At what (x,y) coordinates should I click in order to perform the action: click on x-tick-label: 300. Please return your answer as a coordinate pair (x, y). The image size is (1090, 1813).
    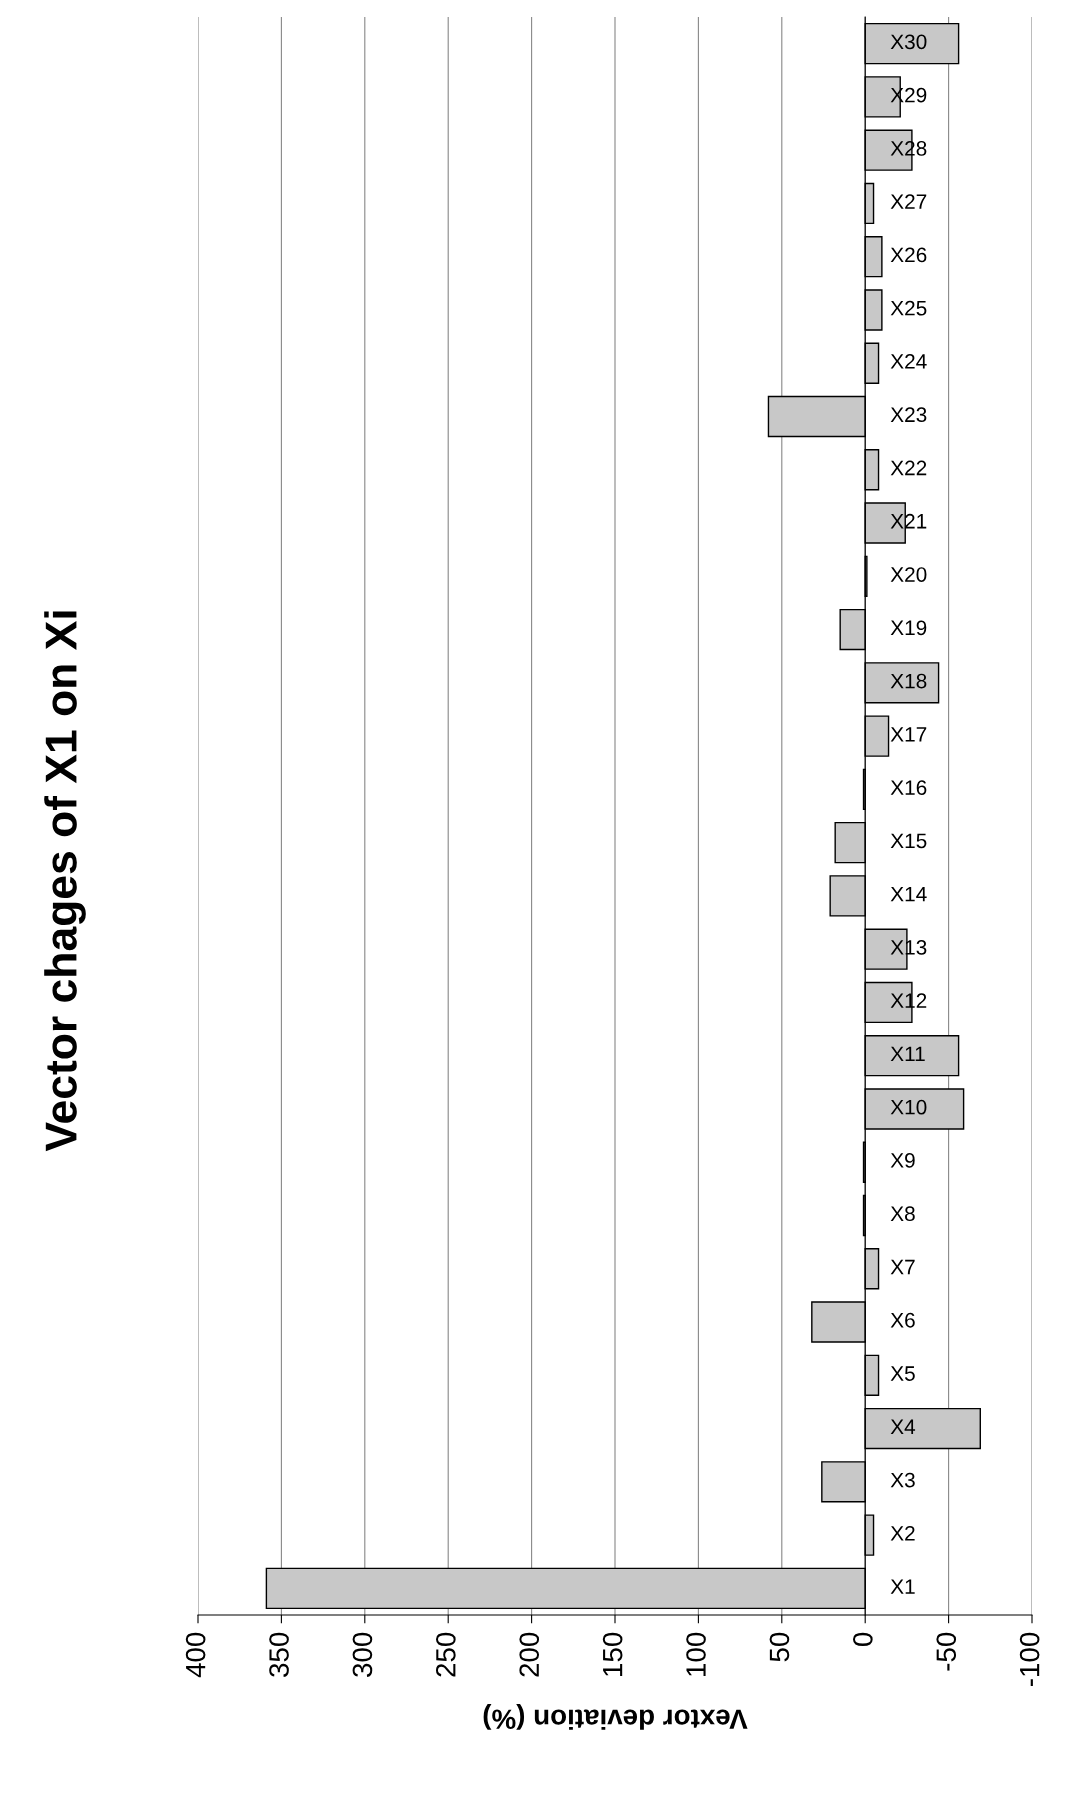
    Looking at the image, I should click on (362, 1654).